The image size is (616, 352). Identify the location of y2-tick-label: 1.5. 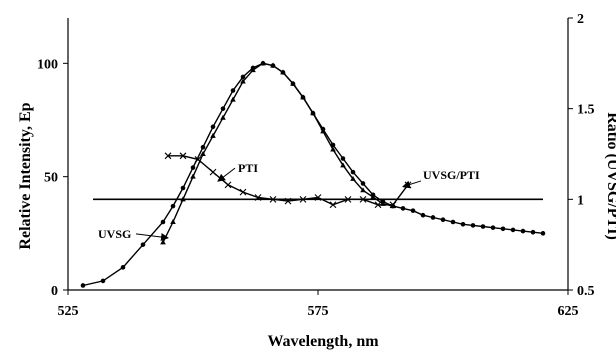
(586, 110).